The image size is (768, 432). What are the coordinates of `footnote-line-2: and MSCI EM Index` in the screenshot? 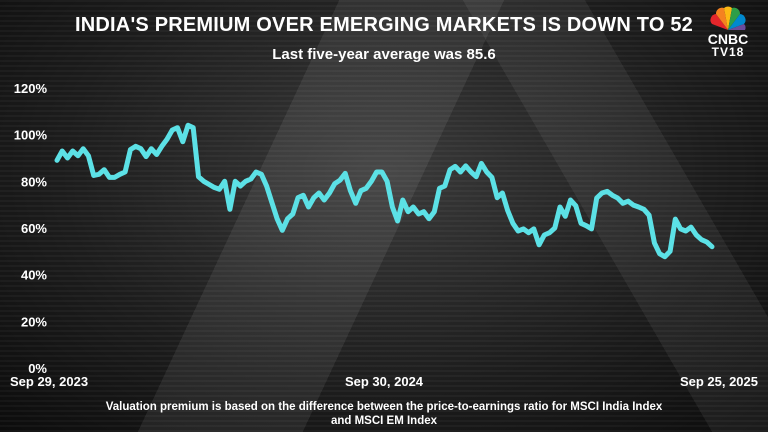 It's located at (384, 421).